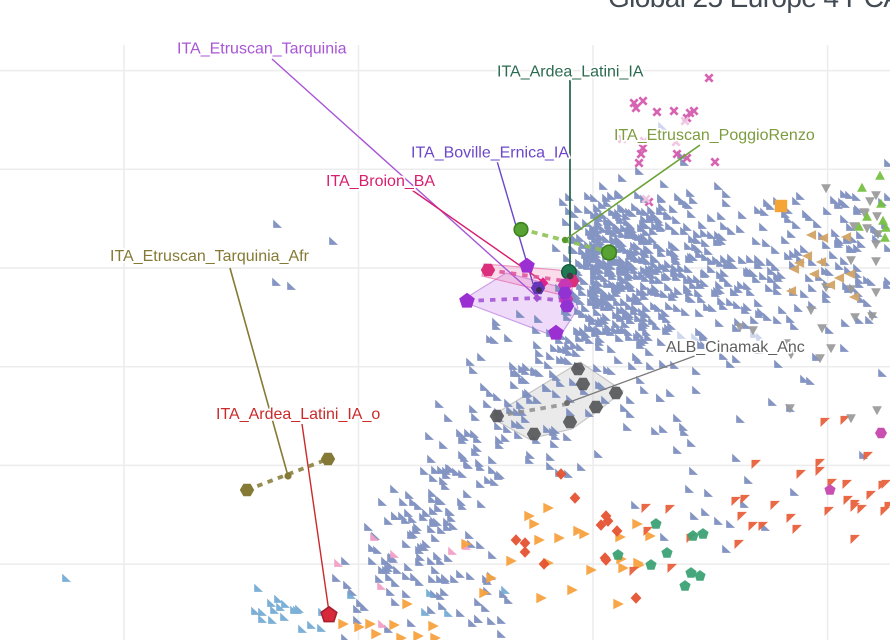 The image size is (890, 640). Describe the element at coordinates (490, 153) in the screenshot. I see `svg-text: ITA_Boville_Ernica_IA` at that location.